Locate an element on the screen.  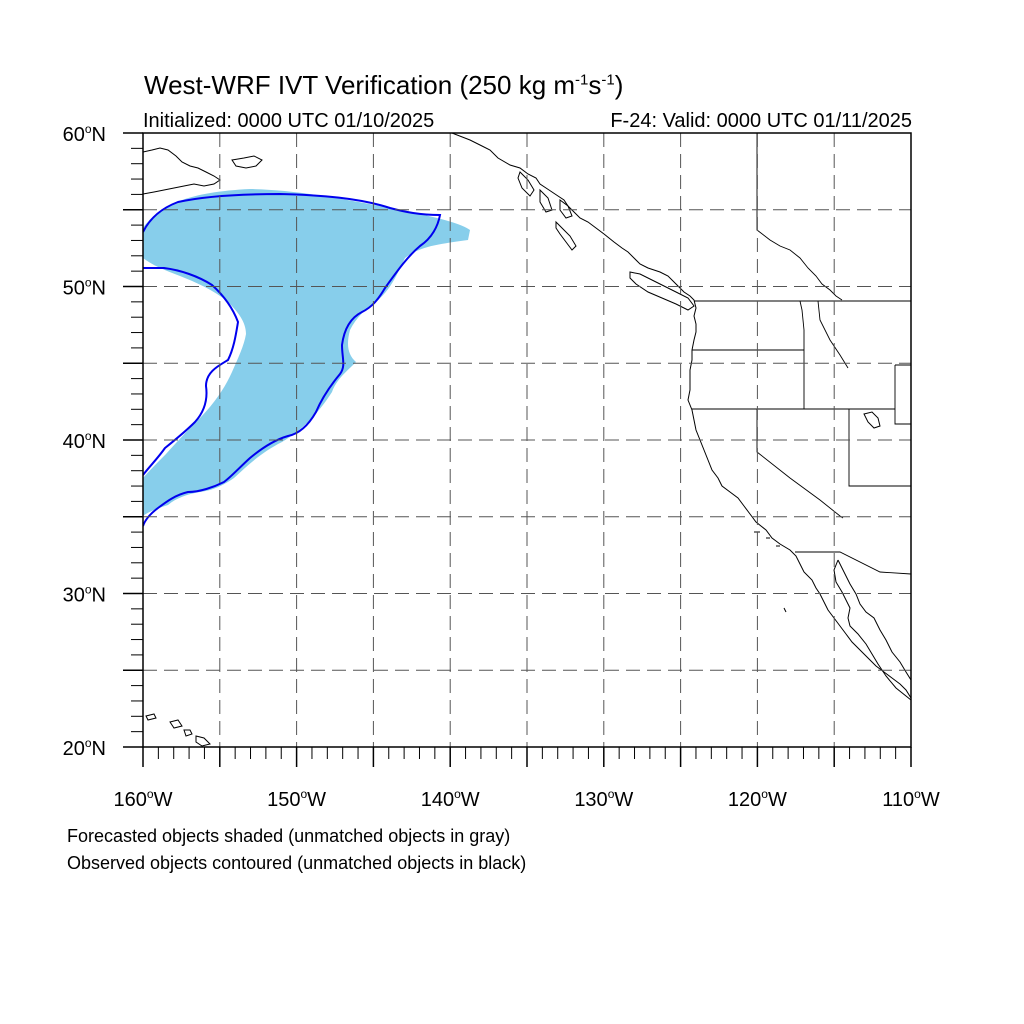
coastline-se-alaska-islands is located at coordinates (545, 195).